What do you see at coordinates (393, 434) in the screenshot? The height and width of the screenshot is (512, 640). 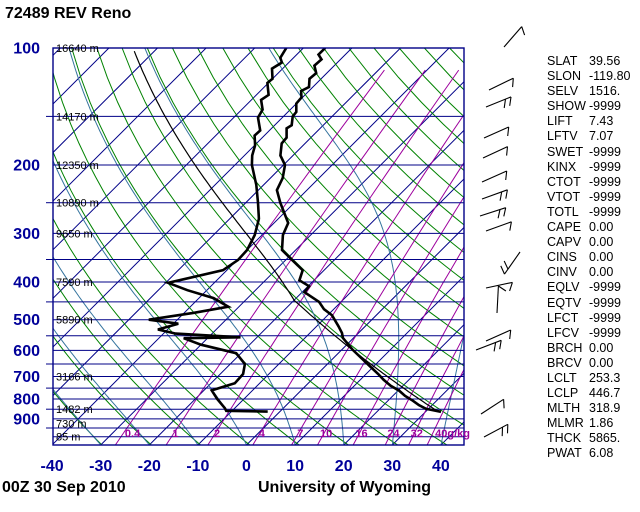 I see `mixing-ratio-label: 24` at bounding box center [393, 434].